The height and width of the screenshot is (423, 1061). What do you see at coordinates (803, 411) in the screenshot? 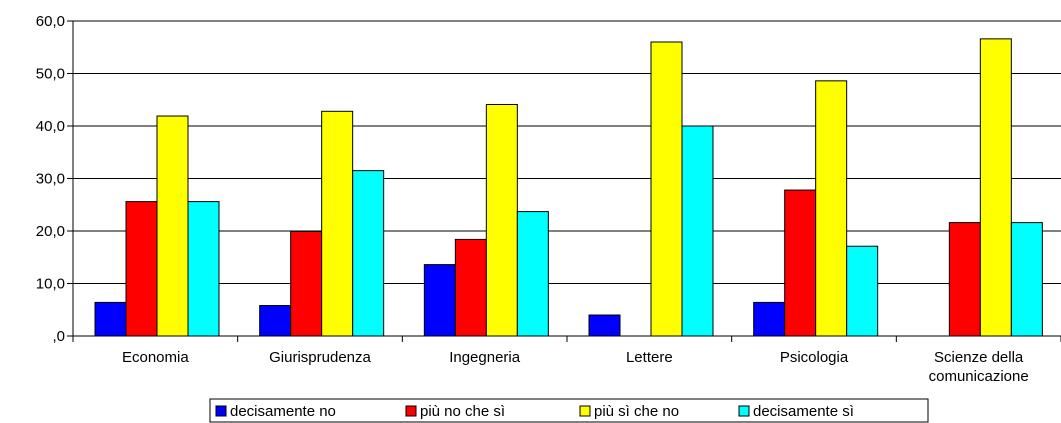
I see `legend-label: decisamente sì` at bounding box center [803, 411].